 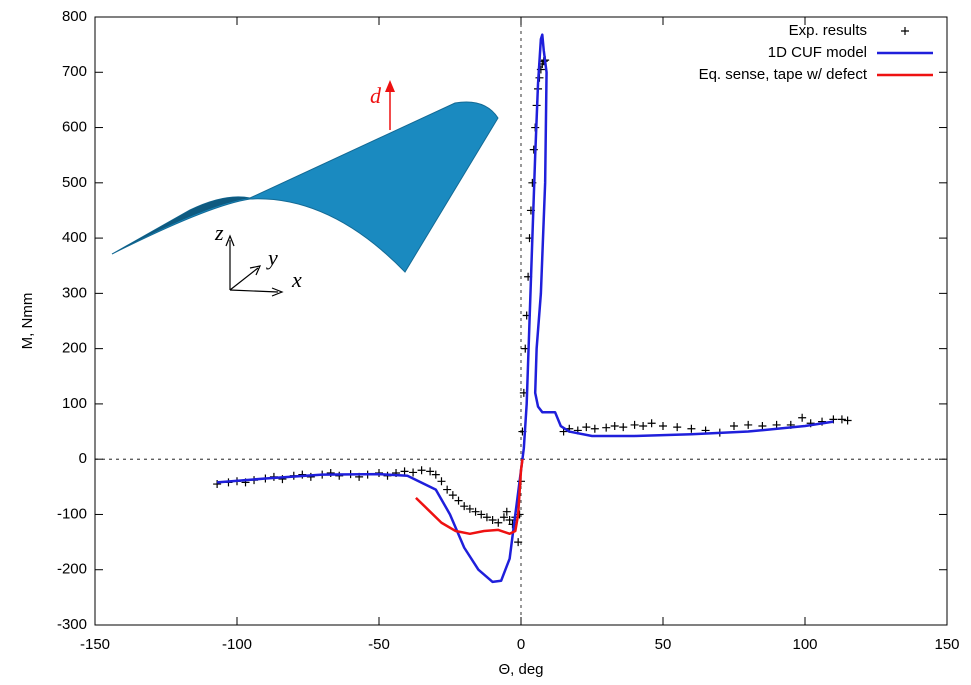 What do you see at coordinates (74, 71) in the screenshot?
I see `y-tick-label: 700` at bounding box center [74, 71].